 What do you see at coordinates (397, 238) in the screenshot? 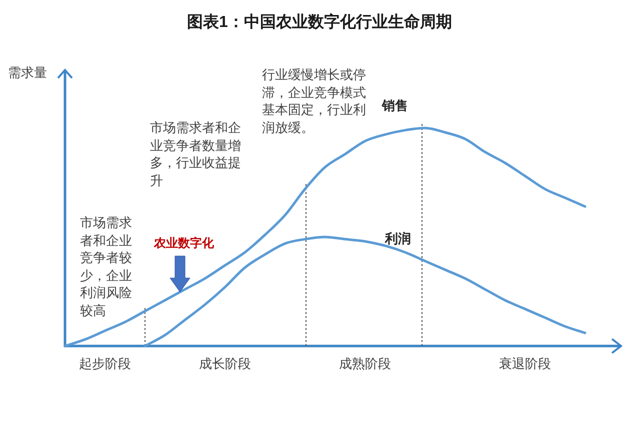
I see `series-label: 利润` at bounding box center [397, 238].